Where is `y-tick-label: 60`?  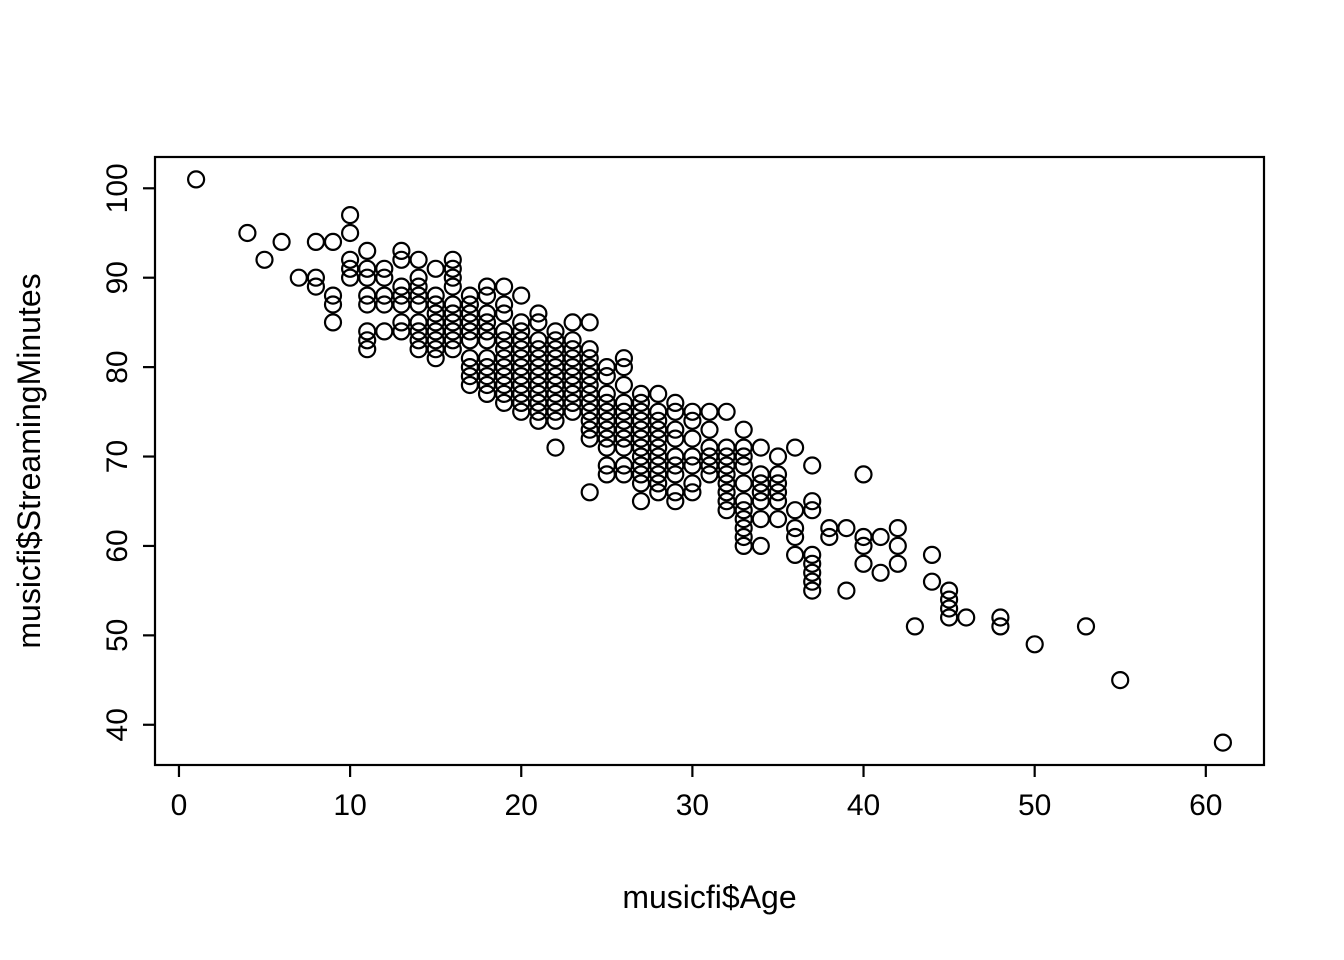
y-tick-label: 60 is located at coordinates (117, 545).